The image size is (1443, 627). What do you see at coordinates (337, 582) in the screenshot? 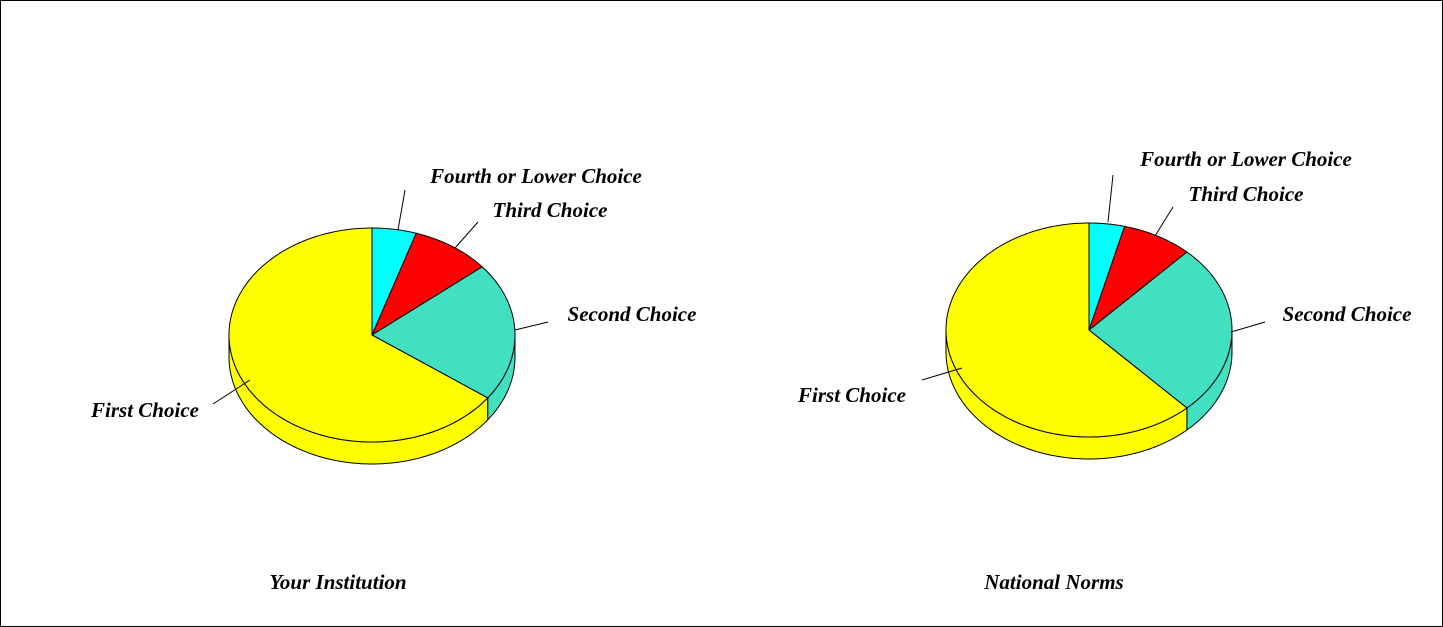
I see `chart-title: Your Institution` at bounding box center [337, 582].